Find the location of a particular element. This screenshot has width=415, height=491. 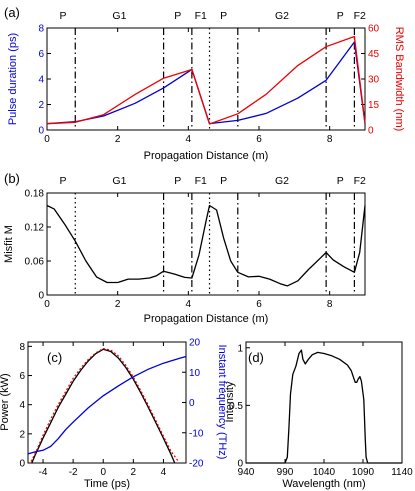

panel-a-xtick-label: 8 is located at coordinates (330, 139).